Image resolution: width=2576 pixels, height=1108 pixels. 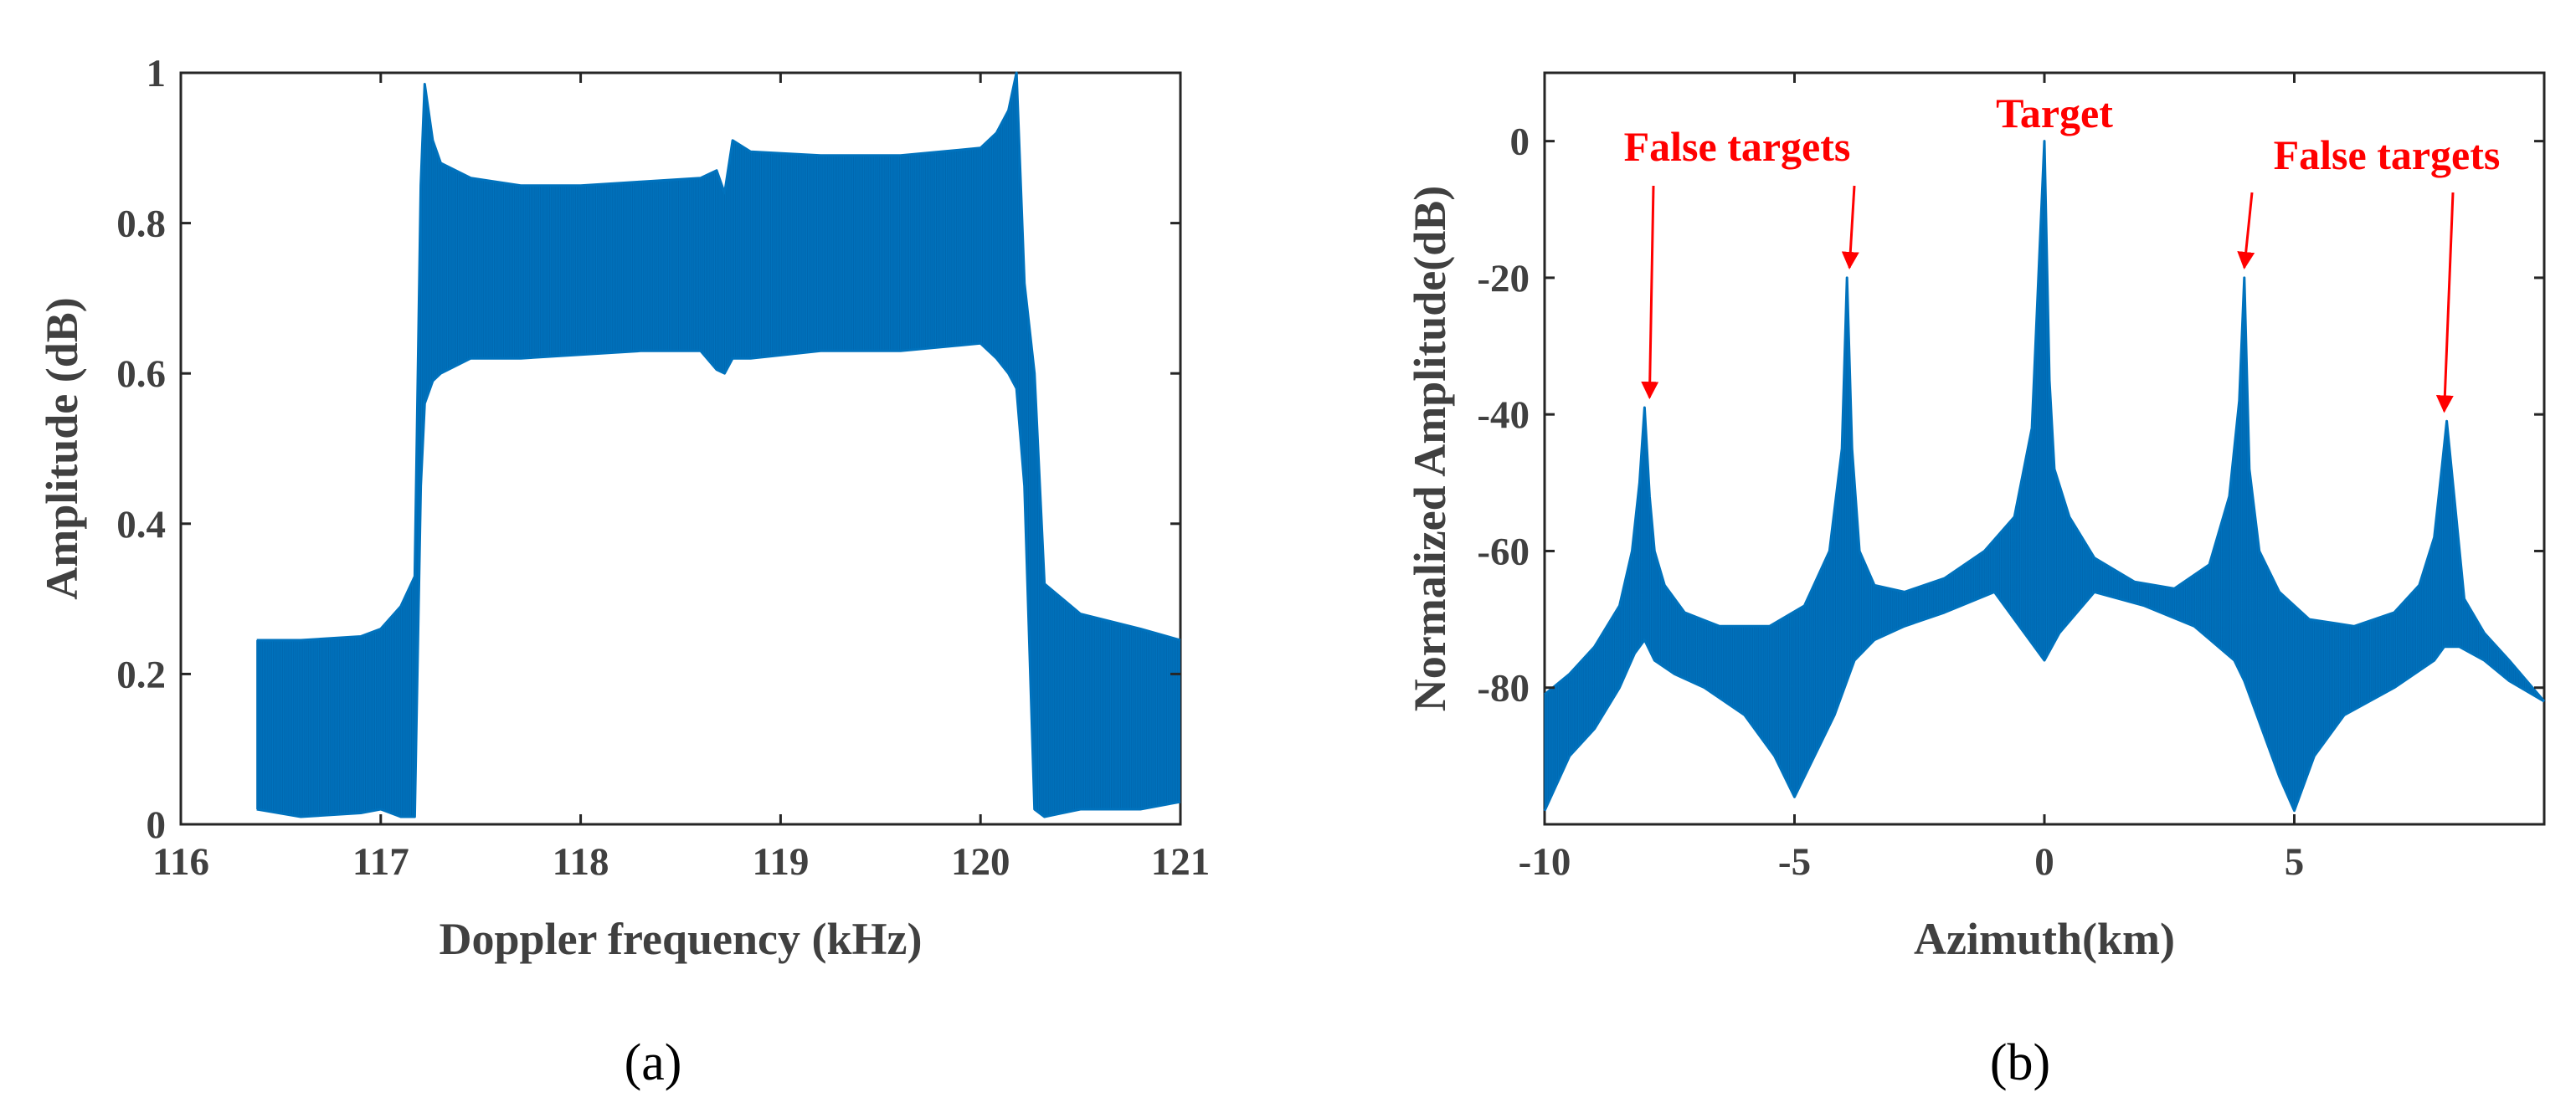 I want to click on chart-b-xtick-label: 0, so click(x=2044, y=862).